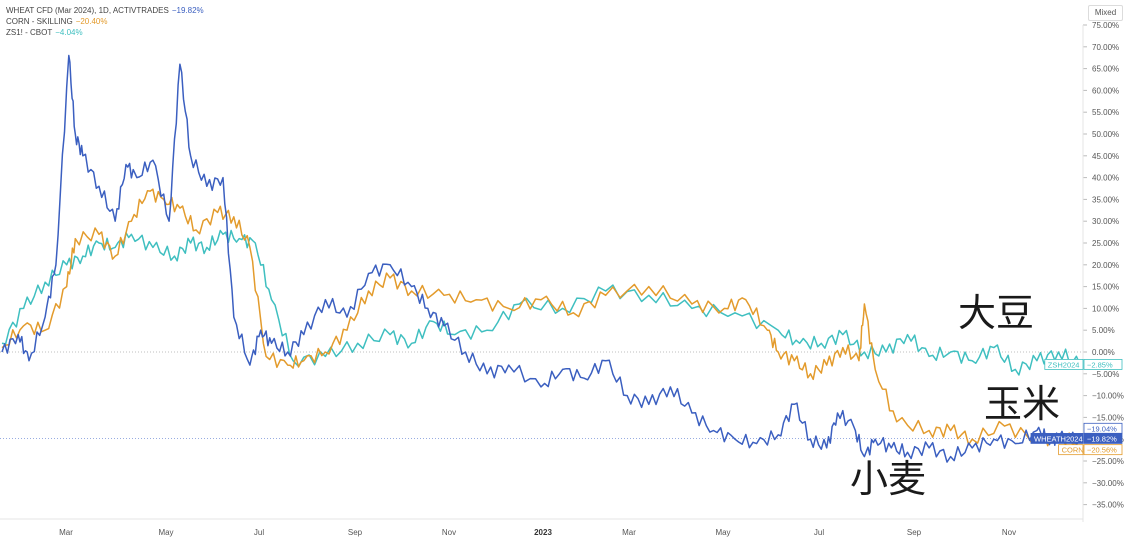  What do you see at coordinates (69, 32) in the screenshot?
I see `legend-change: −4.04%` at bounding box center [69, 32].